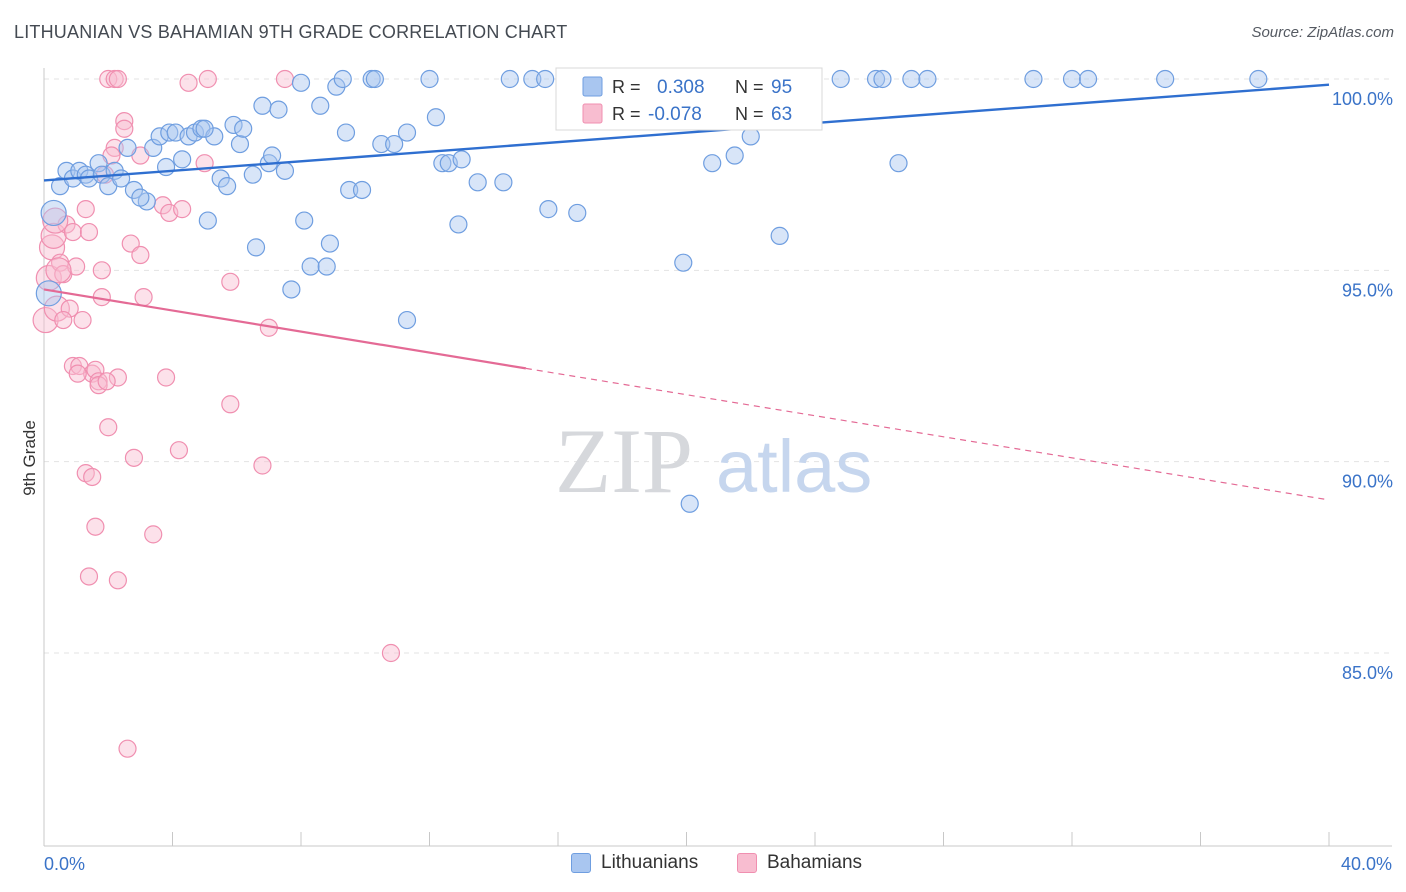 This screenshot has width=1406, height=892. I want to click on stats-legend-swatch-blue, so click(592, 86).